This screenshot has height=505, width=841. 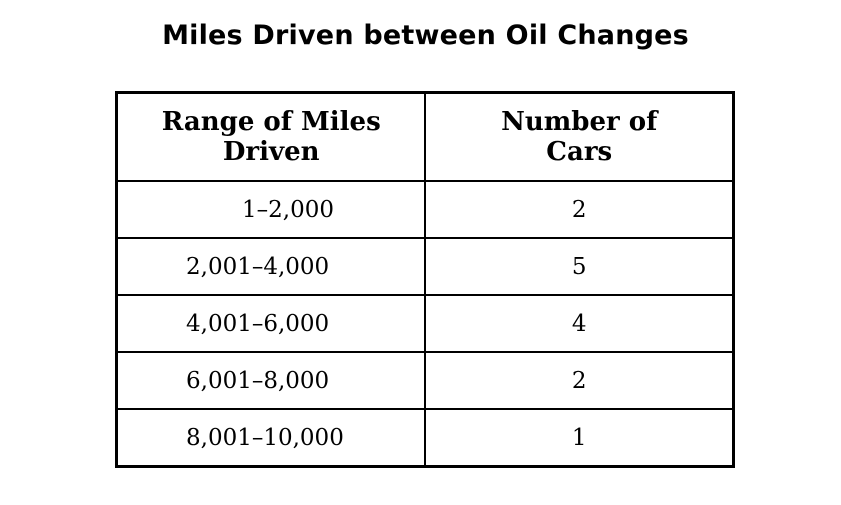 What do you see at coordinates (579, 122) in the screenshot?
I see `header-count-line1: Number of` at bounding box center [579, 122].